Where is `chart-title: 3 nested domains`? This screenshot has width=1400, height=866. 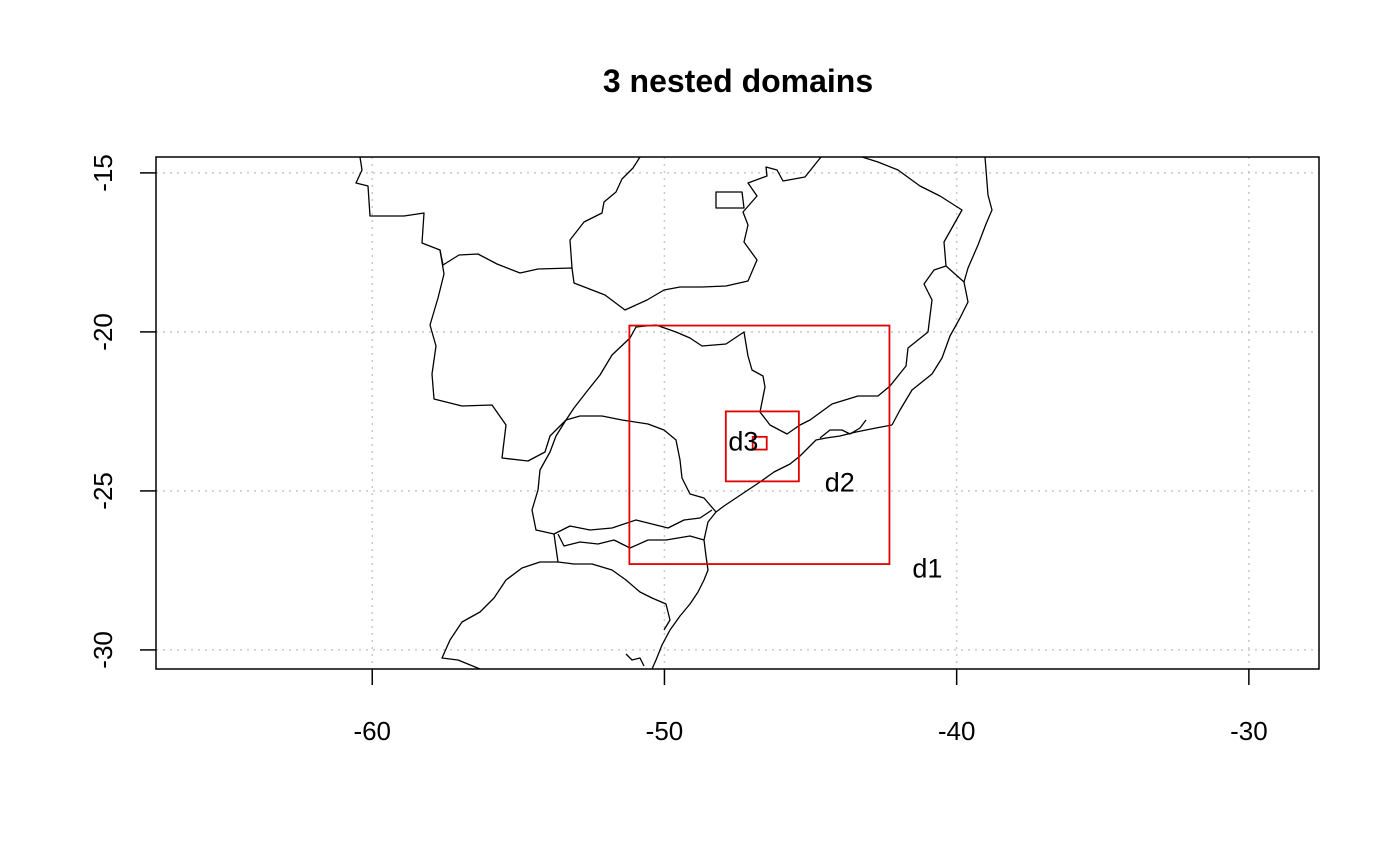 chart-title: 3 nested domains is located at coordinates (738, 81).